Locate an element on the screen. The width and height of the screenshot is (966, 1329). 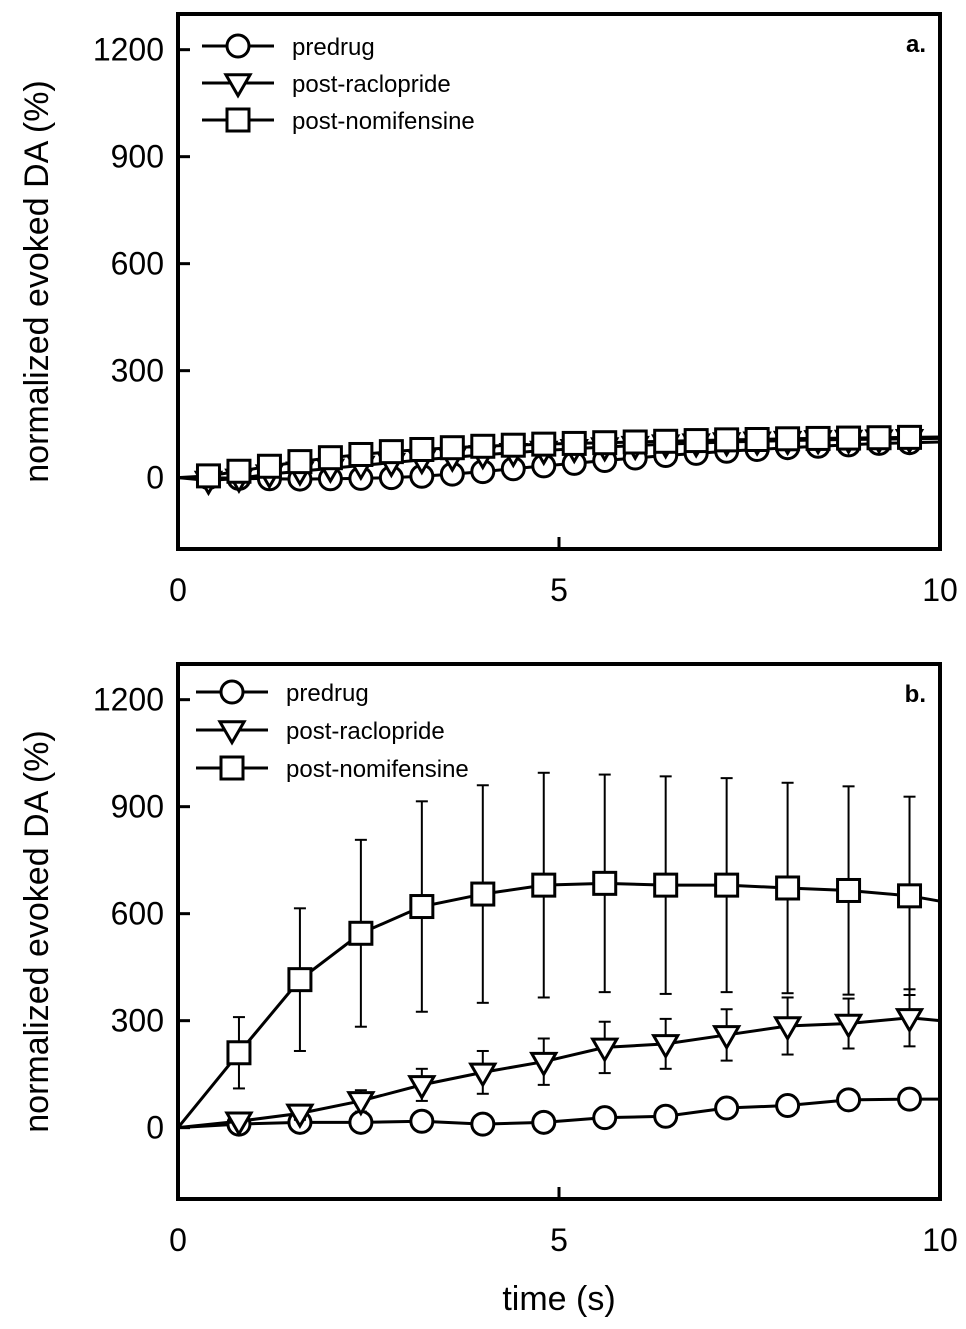
series-post-nomifensine is located at coordinates (559, 456).